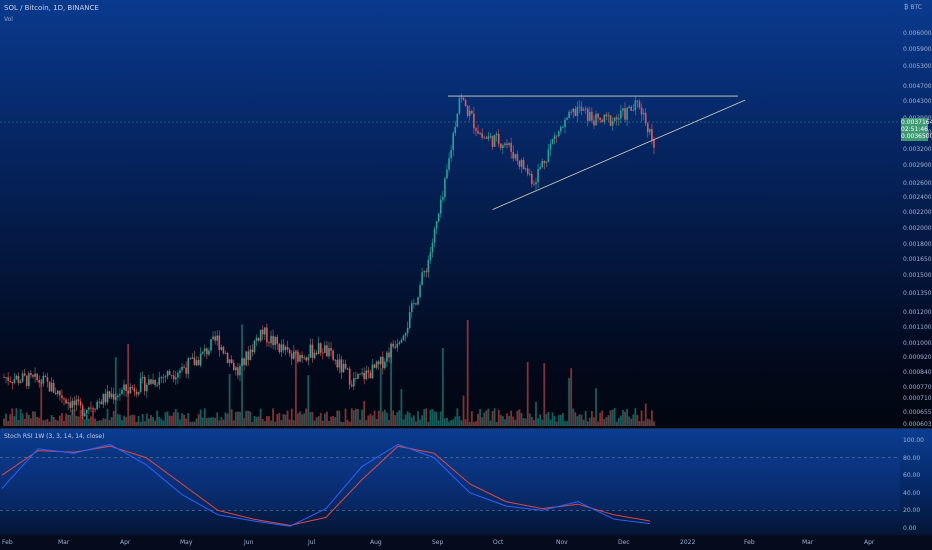  I want to click on time-tick-label: Apr, so click(869, 542).